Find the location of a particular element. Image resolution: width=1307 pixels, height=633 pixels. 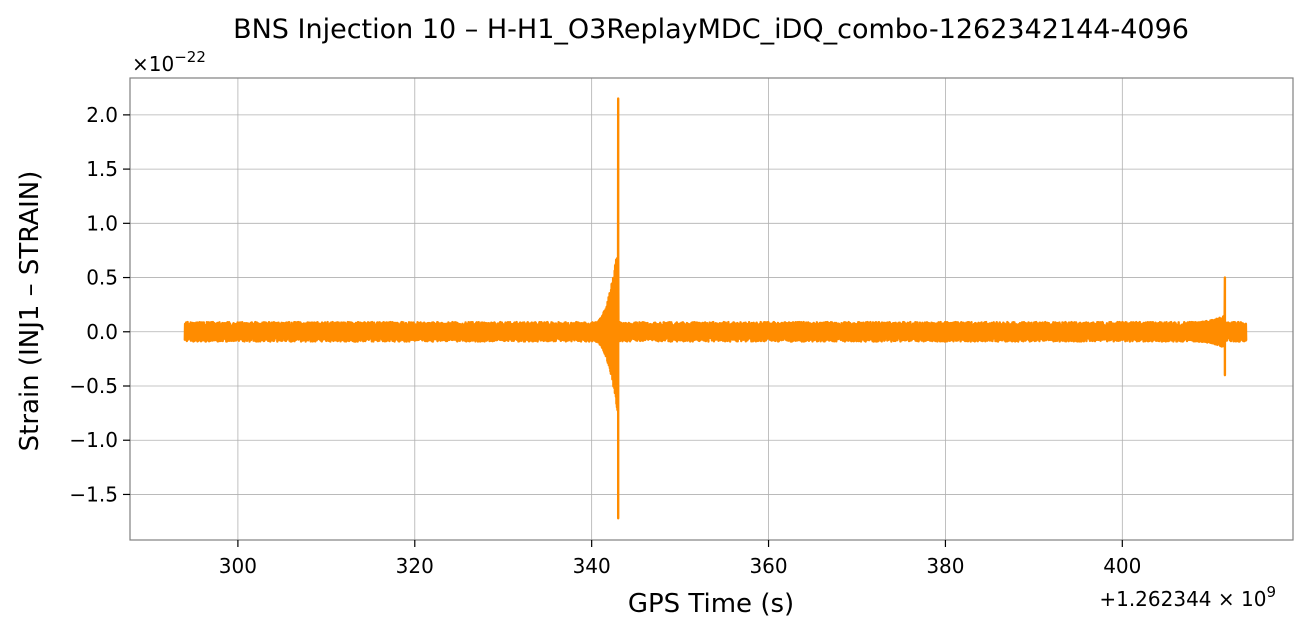

x-tick-label: 360 is located at coordinates (768, 566).